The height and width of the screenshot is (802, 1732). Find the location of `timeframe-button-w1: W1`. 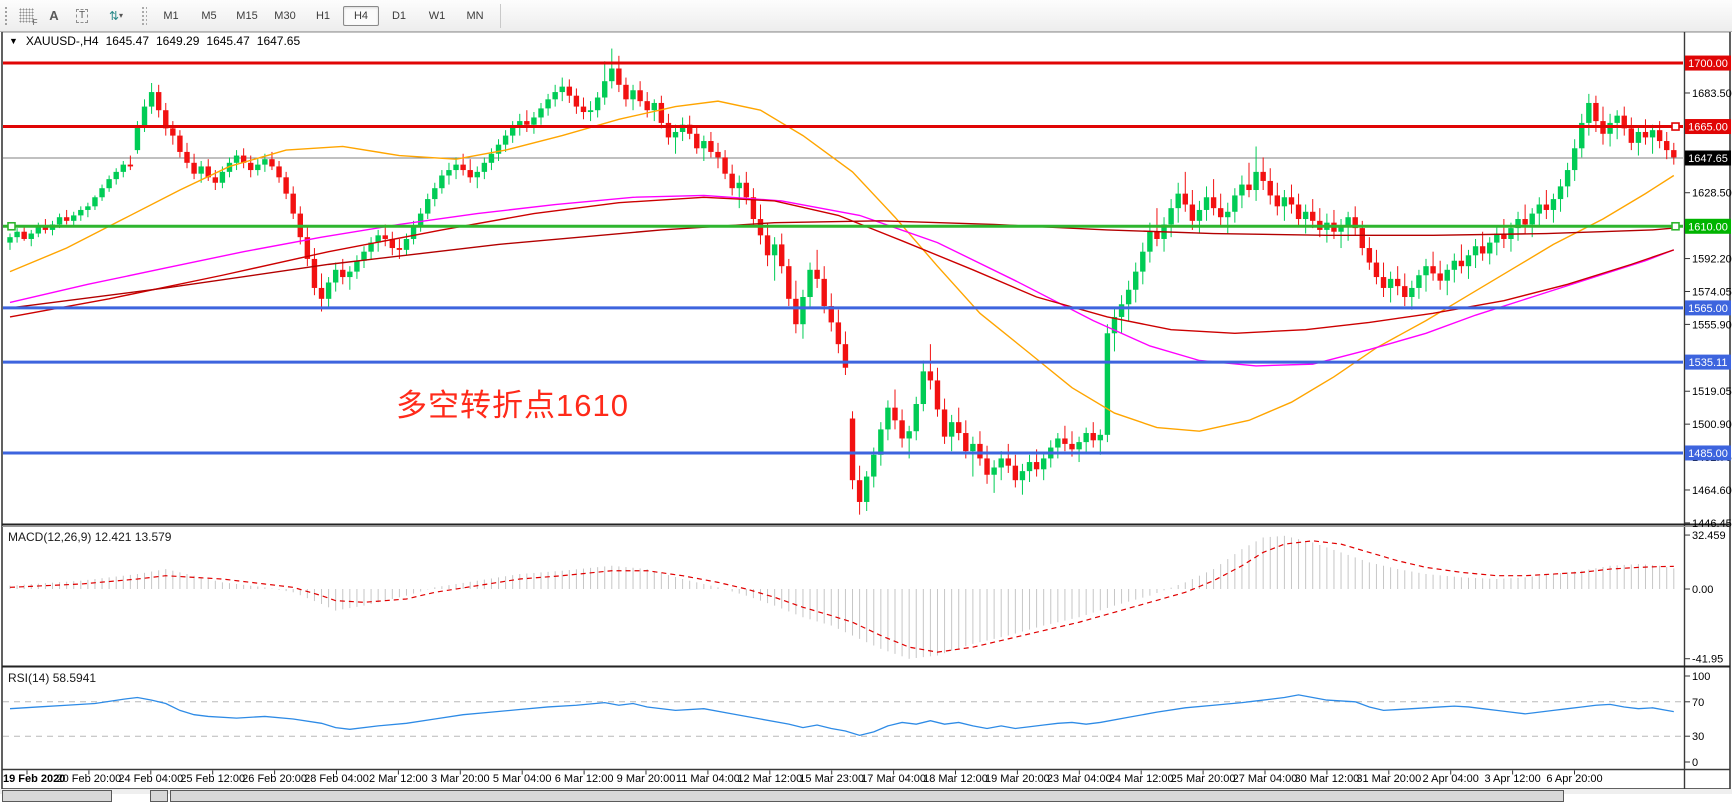

timeframe-button-w1: W1 is located at coordinates (437, 16).